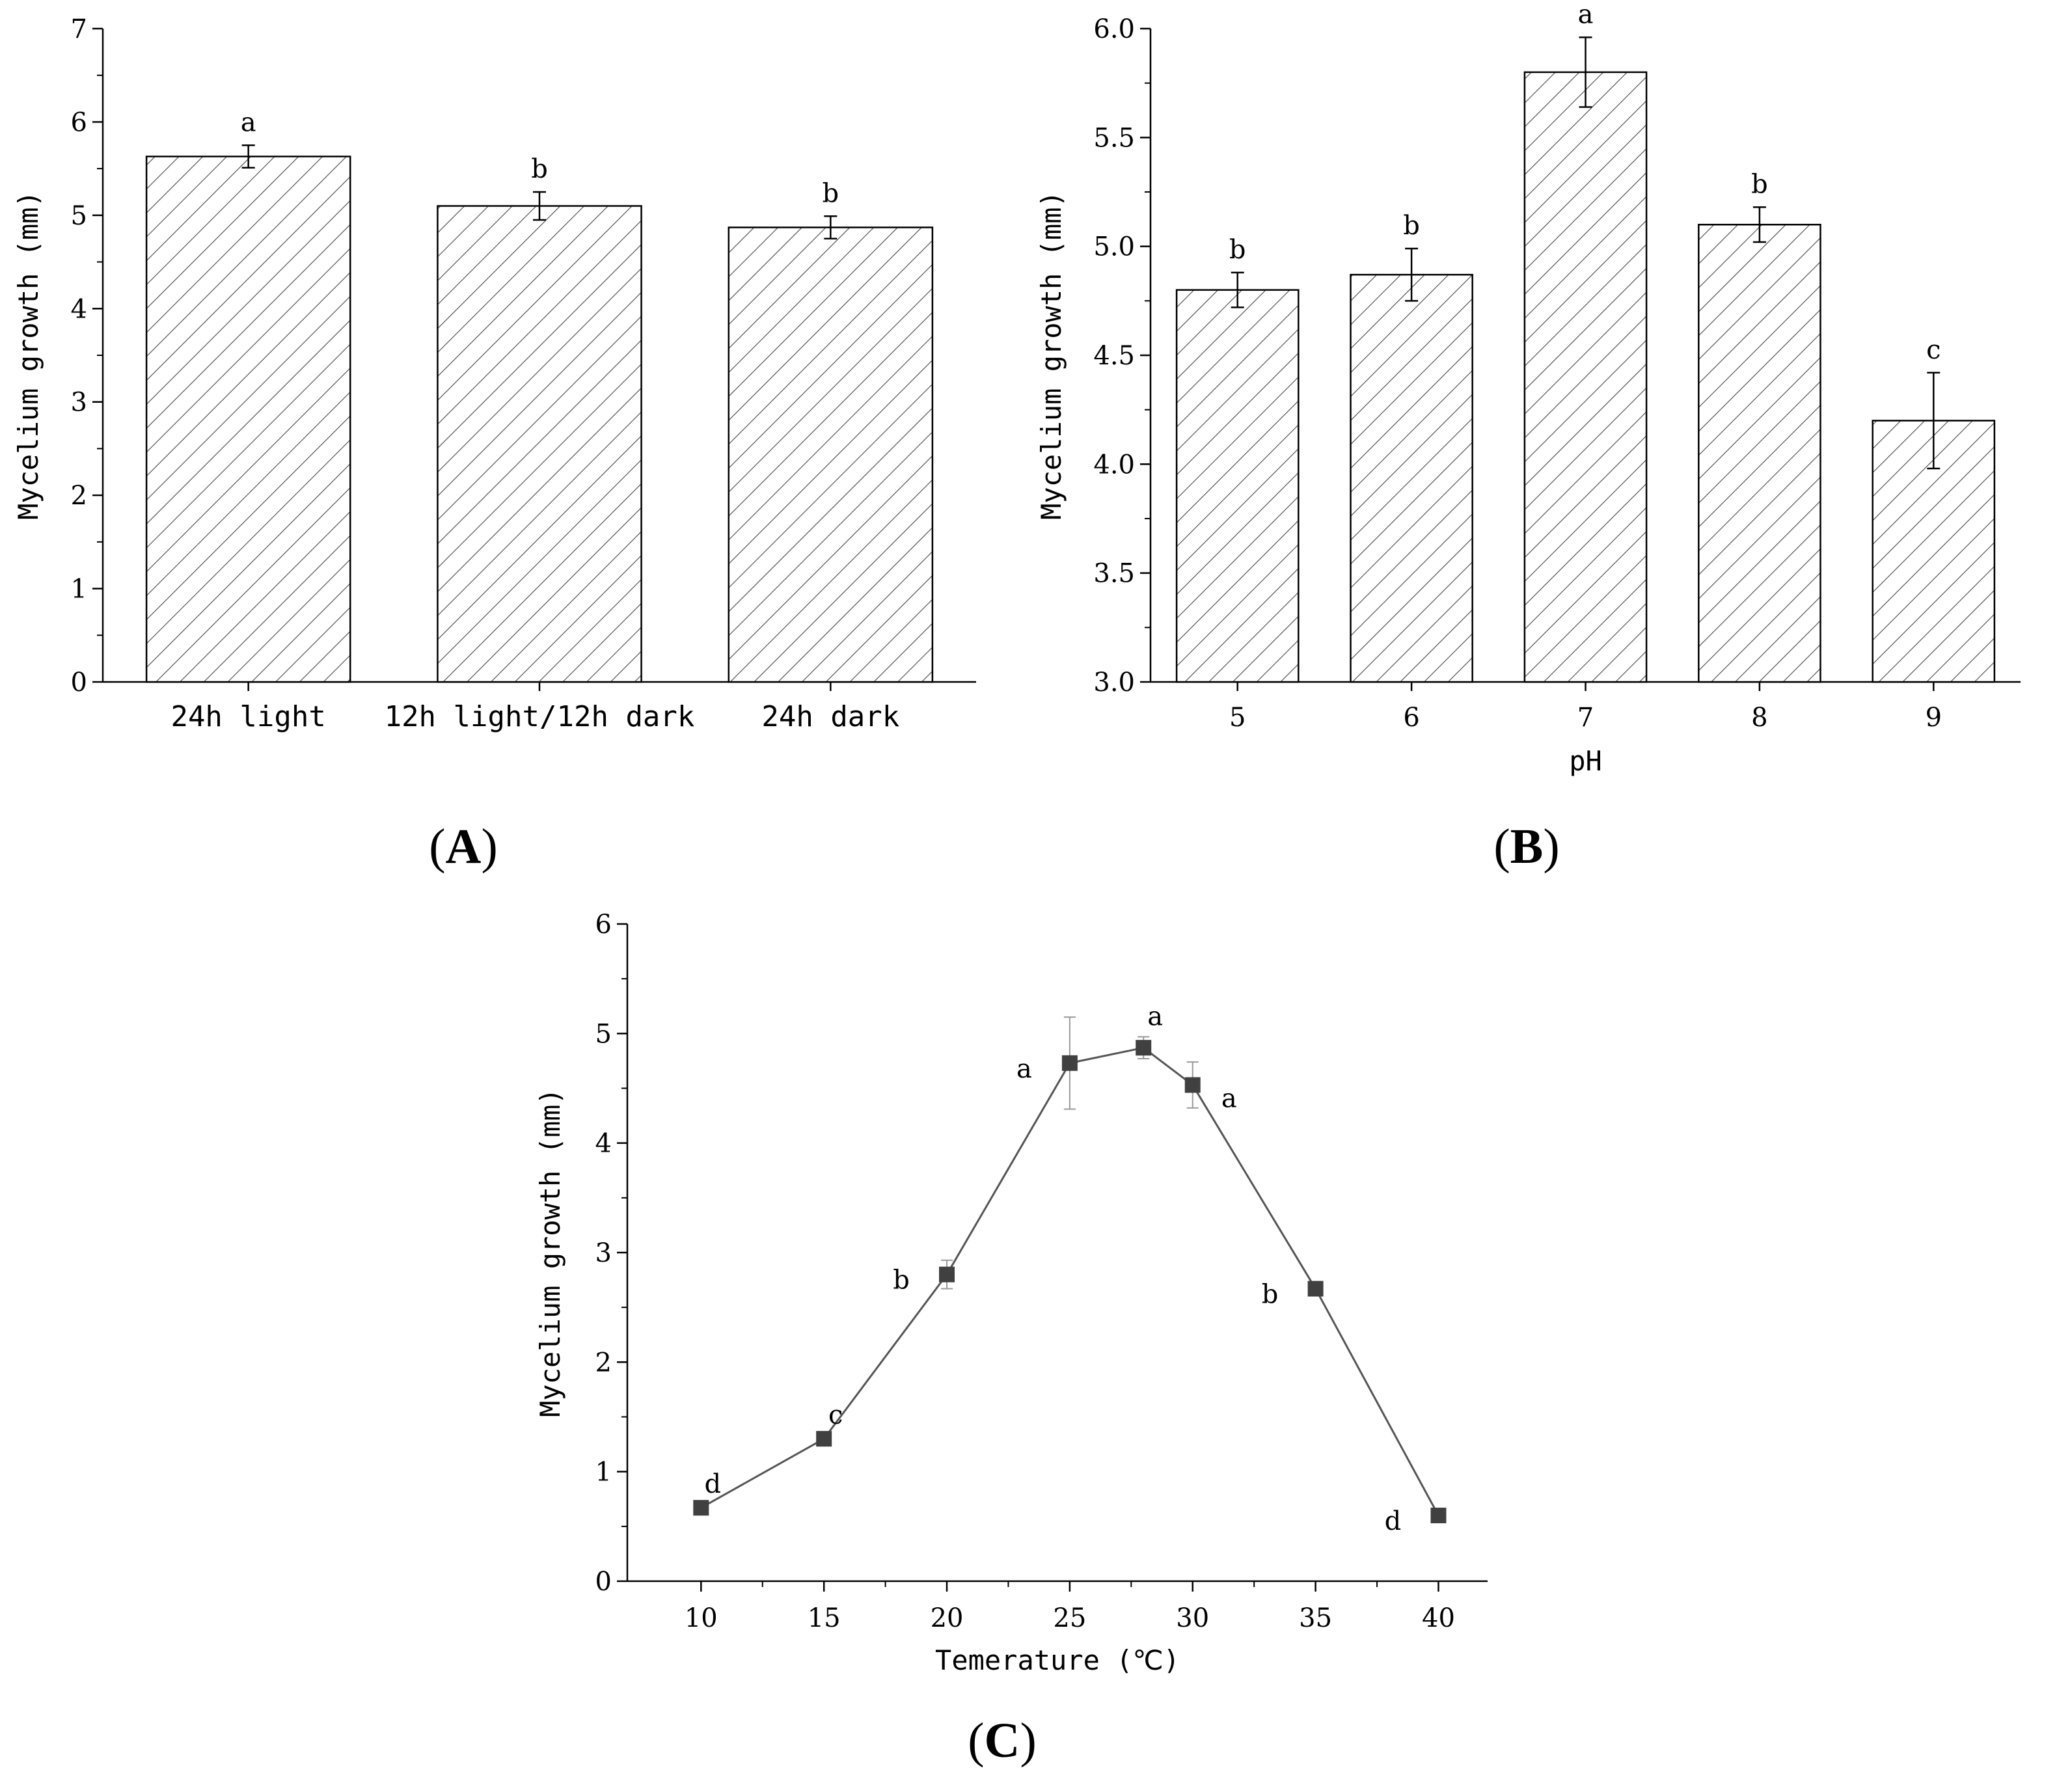 Image resolution: width=2057 pixels, height=1792 pixels. What do you see at coordinates (1315, 1618) in the screenshot?
I see `x-tick-label: 35` at bounding box center [1315, 1618].